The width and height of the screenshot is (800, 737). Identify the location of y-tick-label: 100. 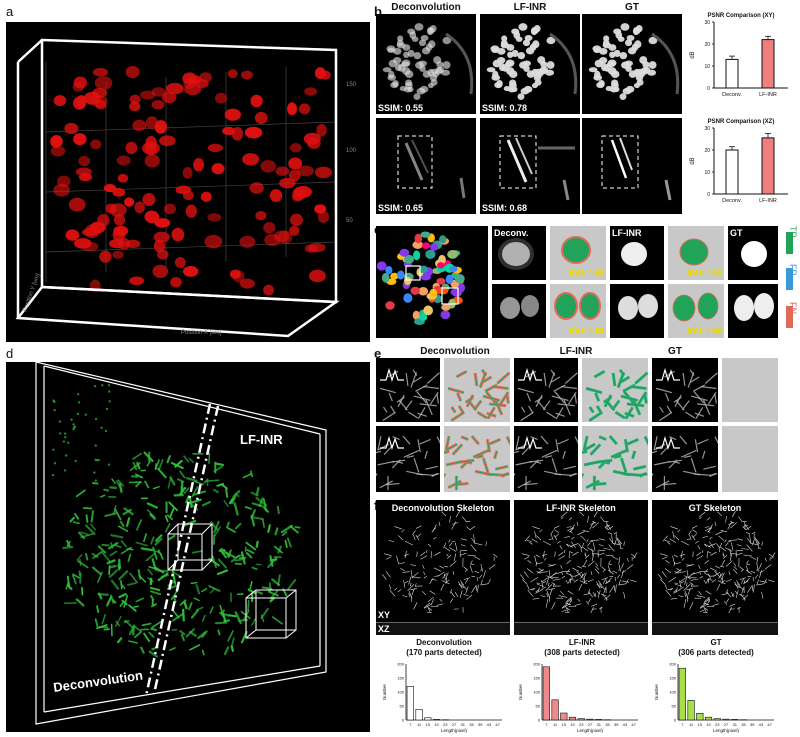
(400, 692).